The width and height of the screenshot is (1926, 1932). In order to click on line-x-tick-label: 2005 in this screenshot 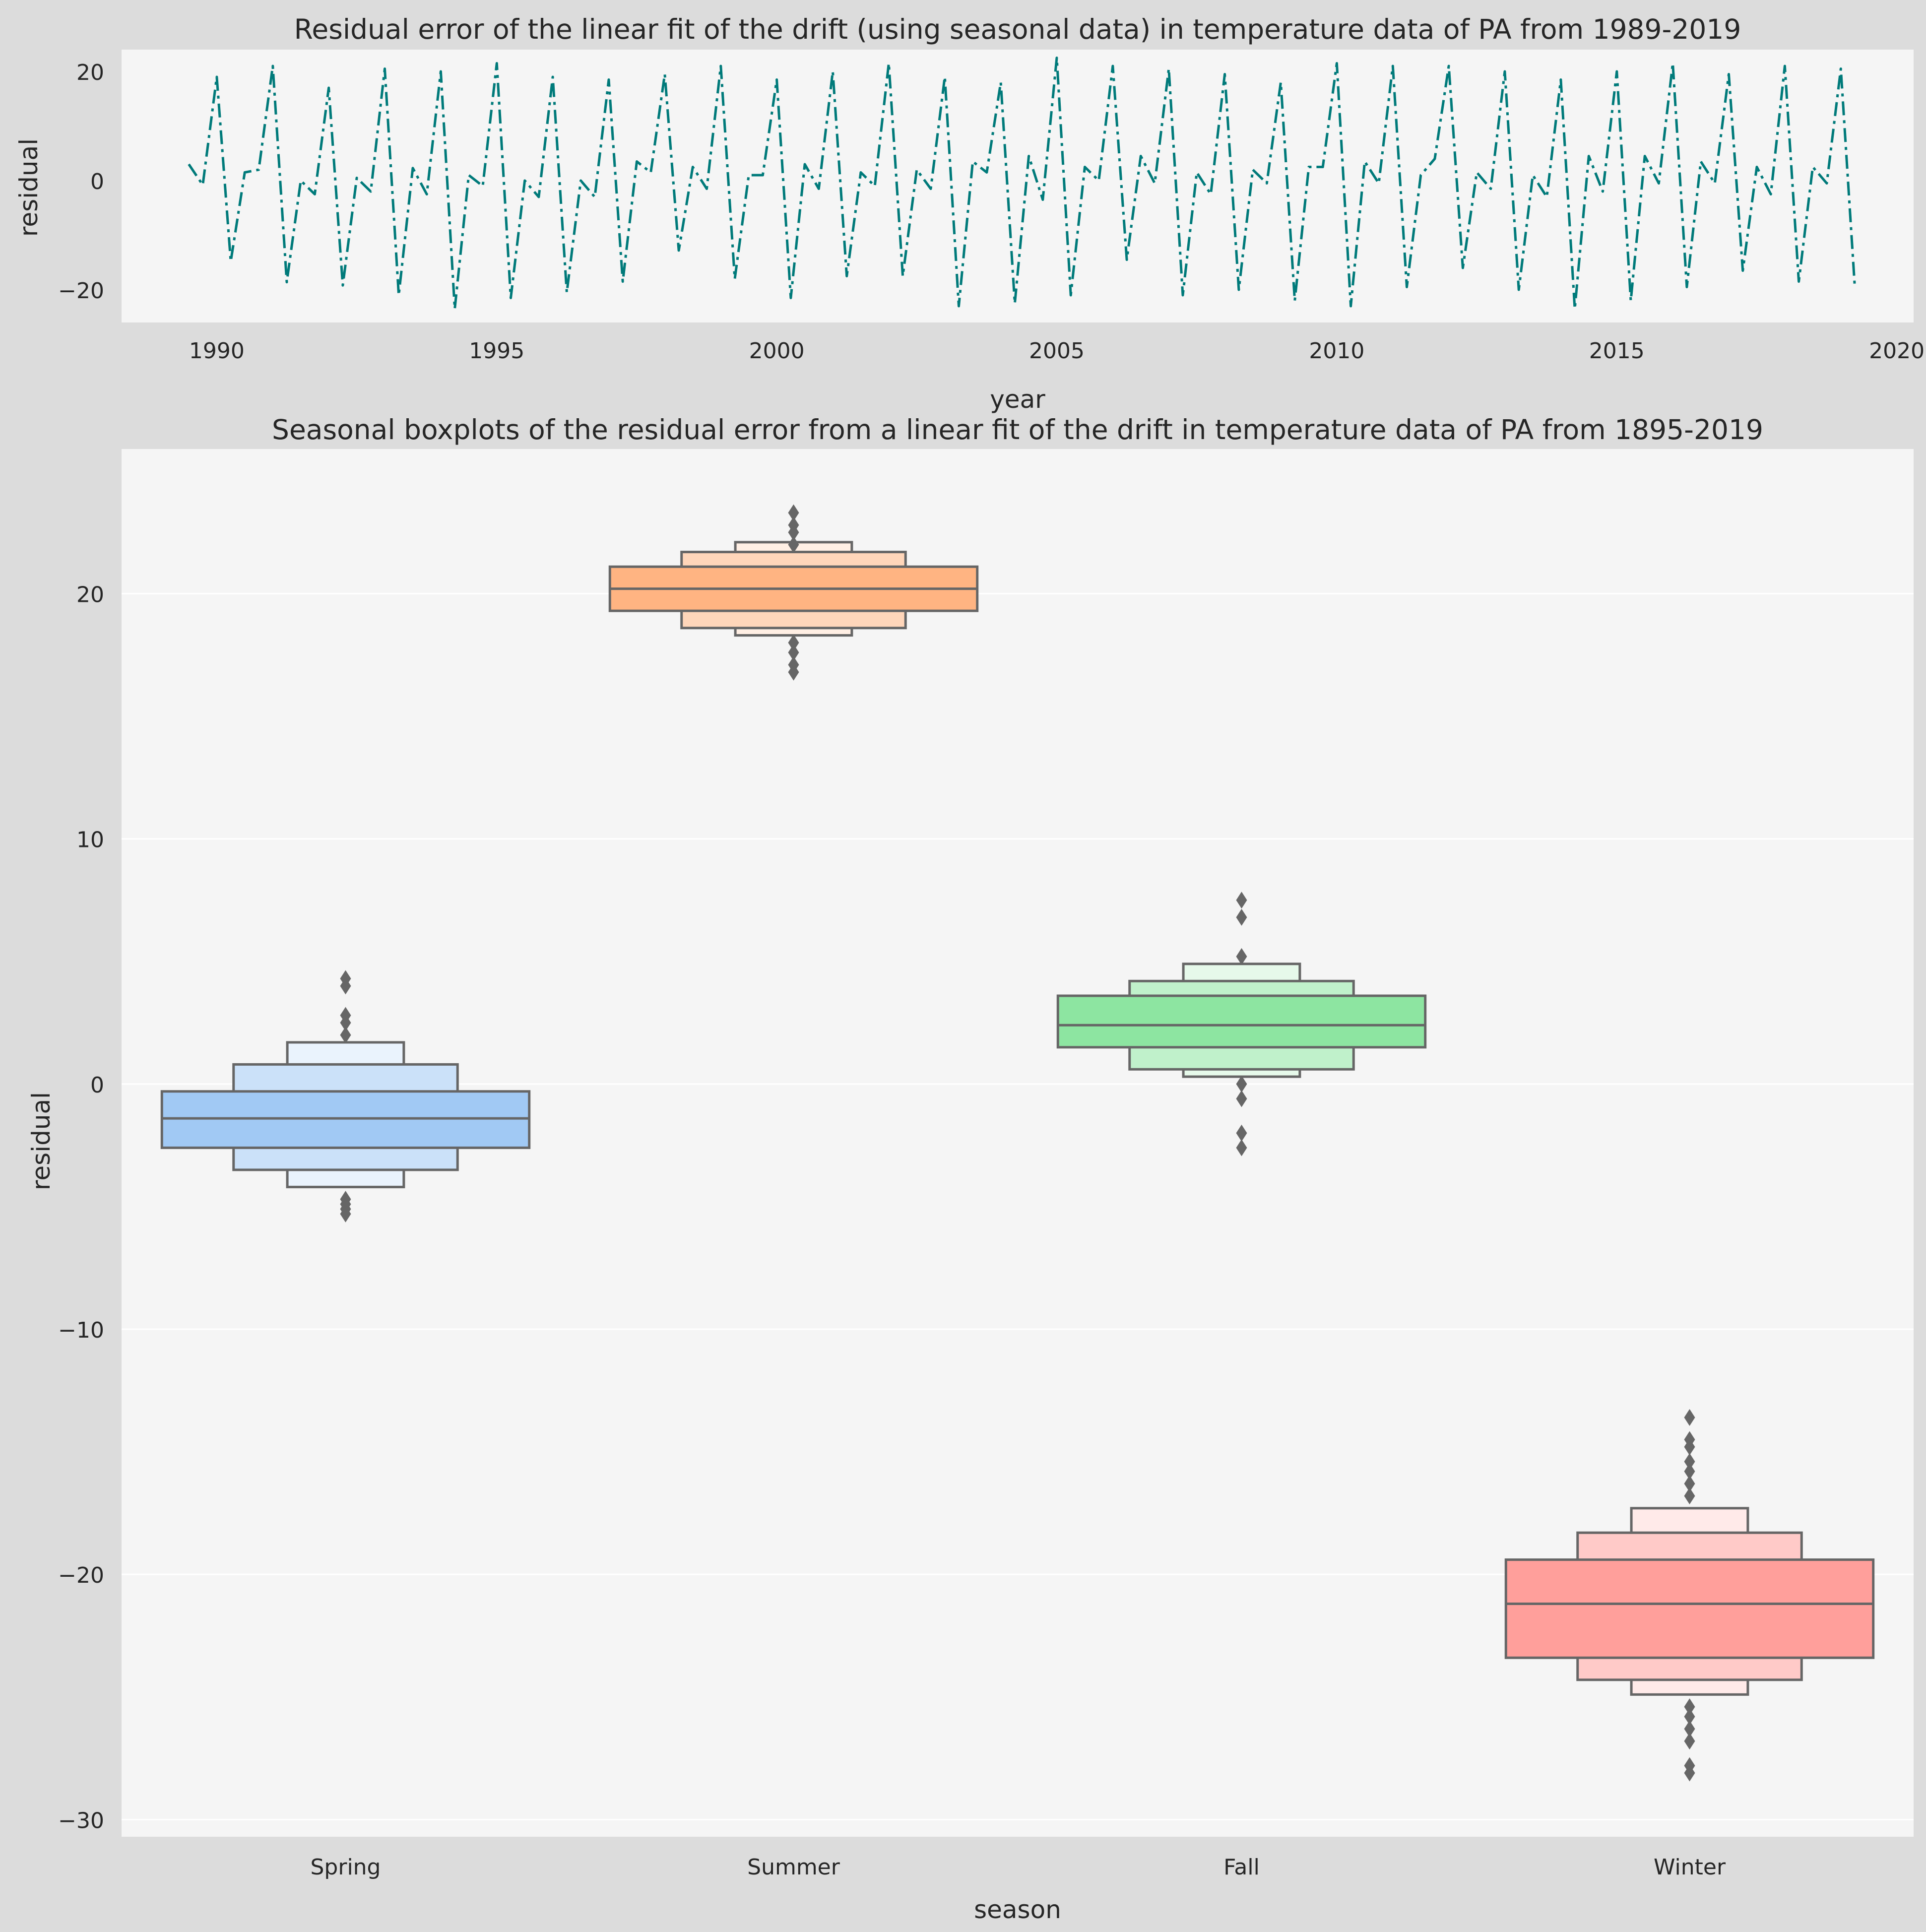, I will do `click(1057, 351)`.